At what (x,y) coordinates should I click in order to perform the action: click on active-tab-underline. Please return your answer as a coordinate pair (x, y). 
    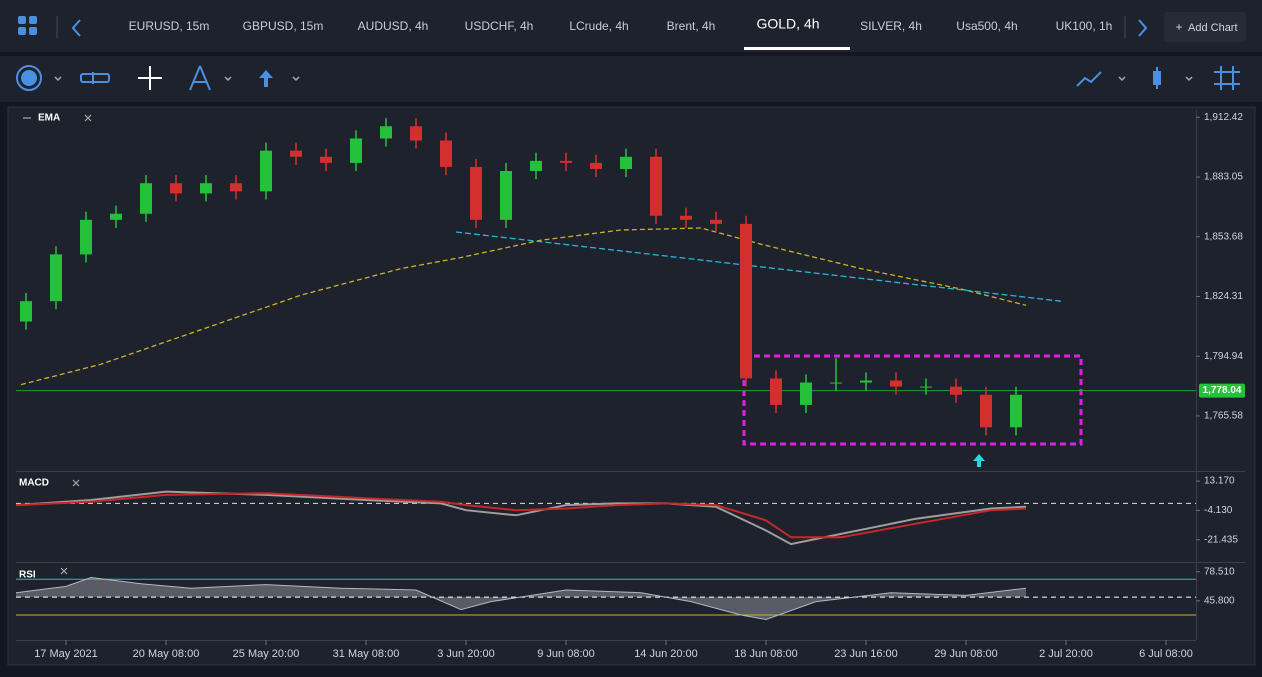
    Looking at the image, I should click on (797, 48).